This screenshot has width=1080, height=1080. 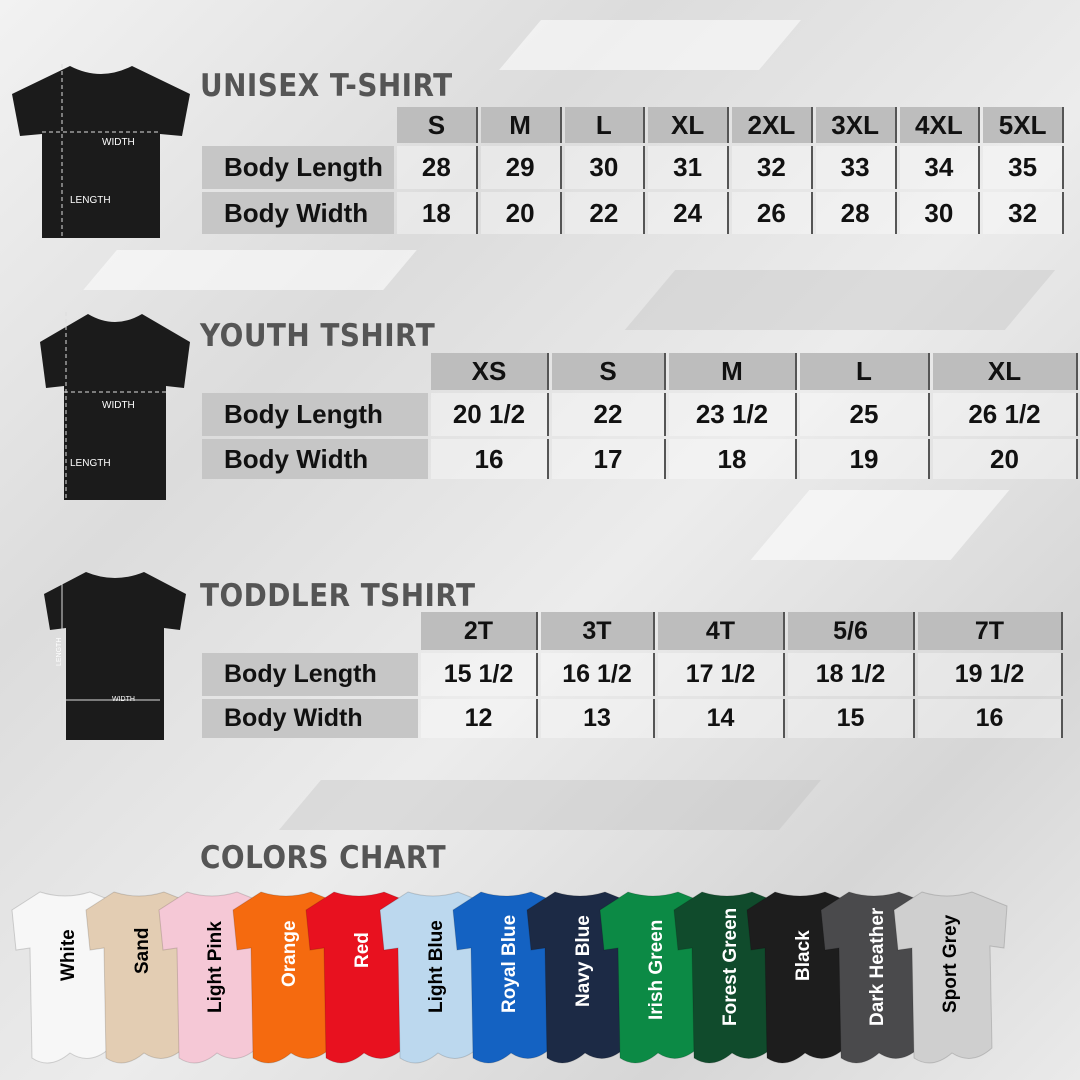 I want to click on measurement-value: 23 1/2, so click(x=733, y=414).